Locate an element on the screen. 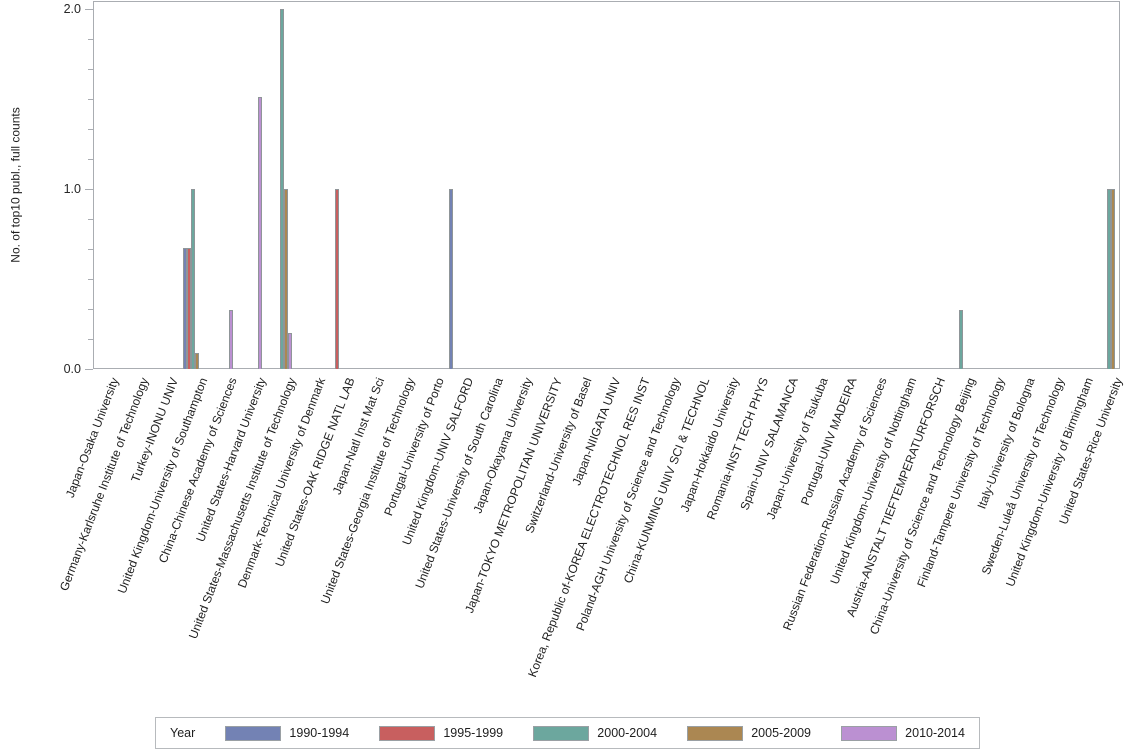  legend-item-label: 1990-1994 is located at coordinates (319, 733).